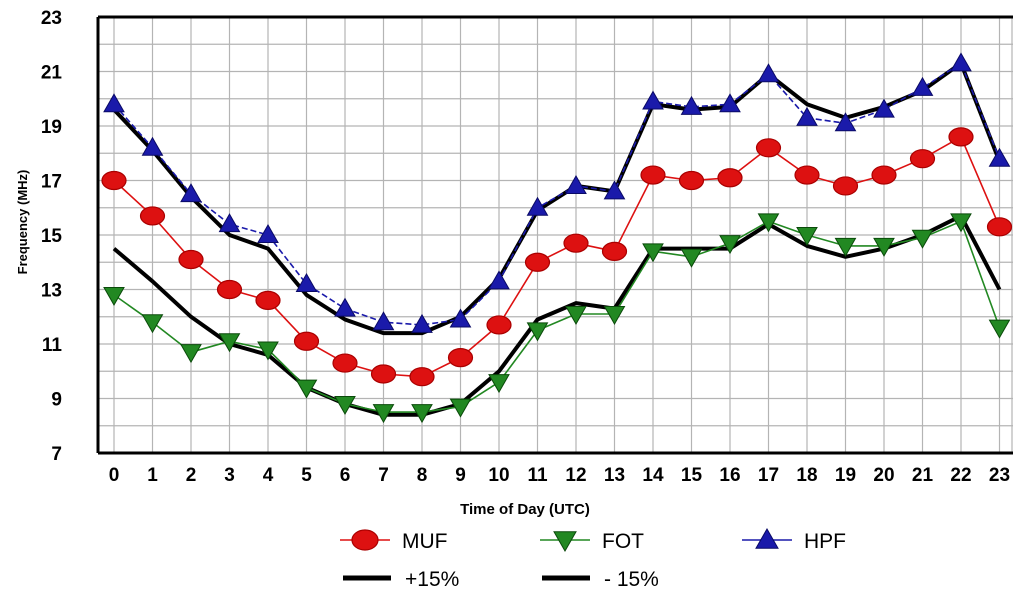  I want to click on x-tick-label: 8, so click(422, 475).